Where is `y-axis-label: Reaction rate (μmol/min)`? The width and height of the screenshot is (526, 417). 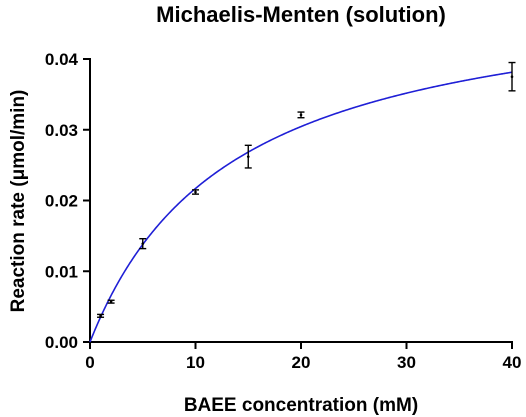 y-axis-label: Reaction rate (μmol/min) is located at coordinates (18, 201).